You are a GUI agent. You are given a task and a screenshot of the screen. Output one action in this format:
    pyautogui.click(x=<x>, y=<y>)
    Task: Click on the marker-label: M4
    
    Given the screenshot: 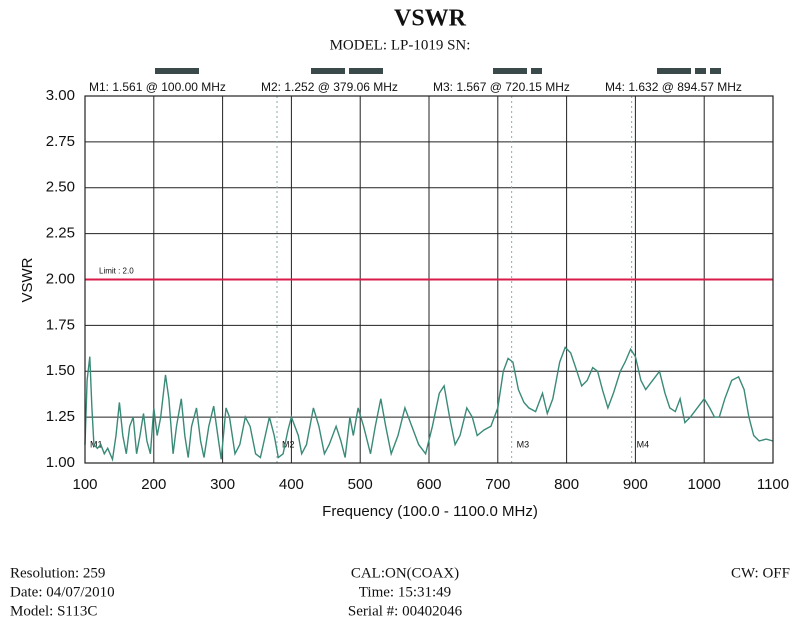 What is the action you would take?
    pyautogui.click(x=643, y=444)
    